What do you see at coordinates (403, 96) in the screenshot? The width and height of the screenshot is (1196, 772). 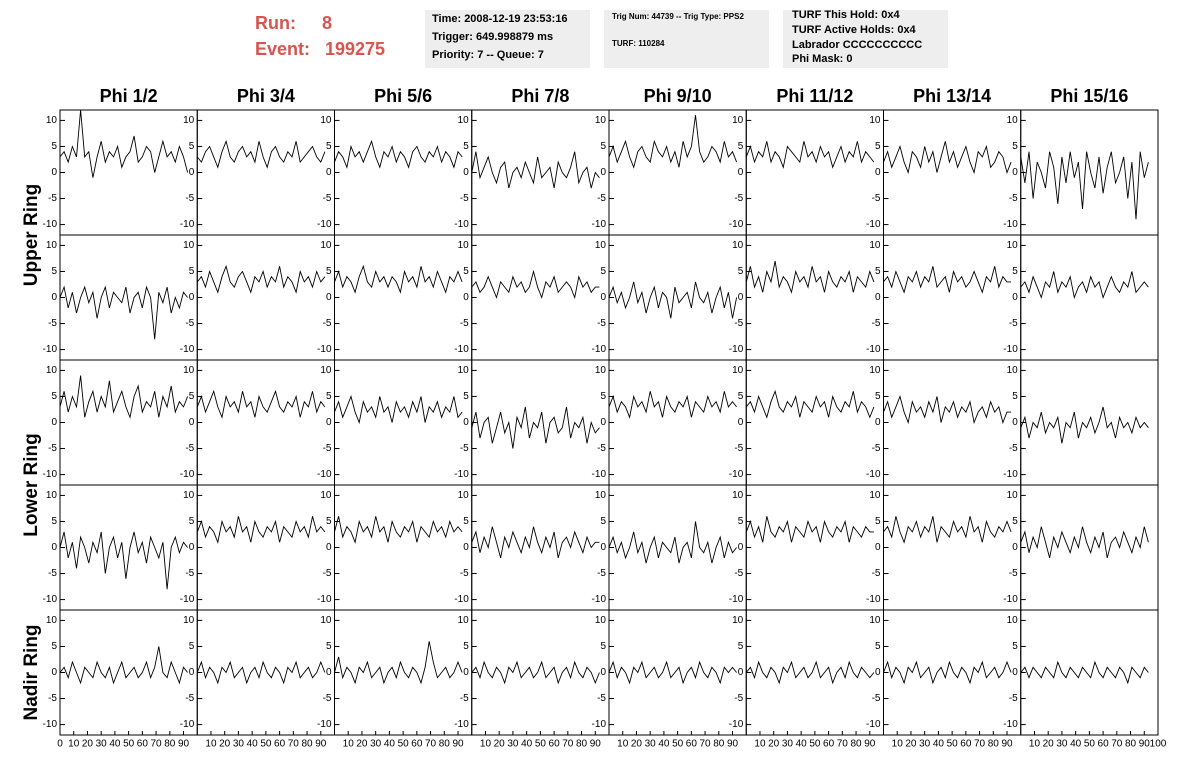 I see `column-title: Phi 5/6` at bounding box center [403, 96].